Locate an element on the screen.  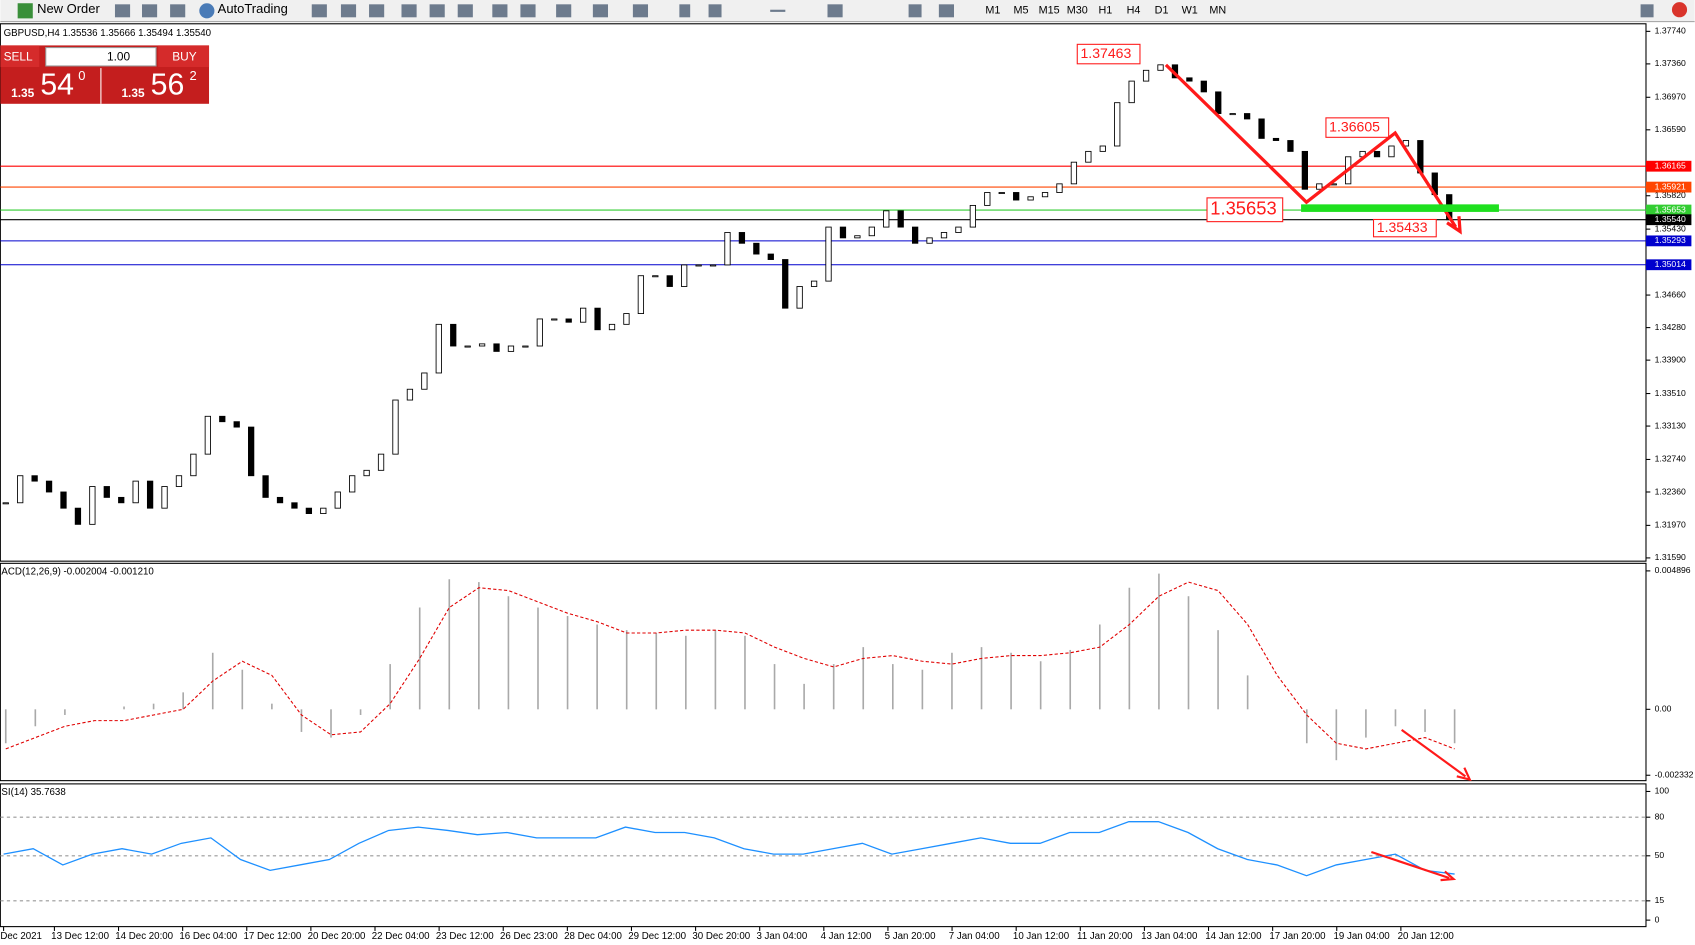
timeframe-button: M30 is located at coordinates (1077, 11).